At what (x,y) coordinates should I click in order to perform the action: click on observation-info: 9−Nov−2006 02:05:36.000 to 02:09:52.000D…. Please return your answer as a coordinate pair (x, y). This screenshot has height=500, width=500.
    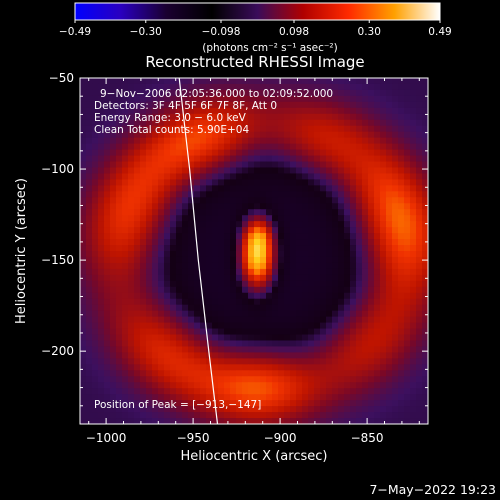
    Looking at the image, I should click on (213, 112).